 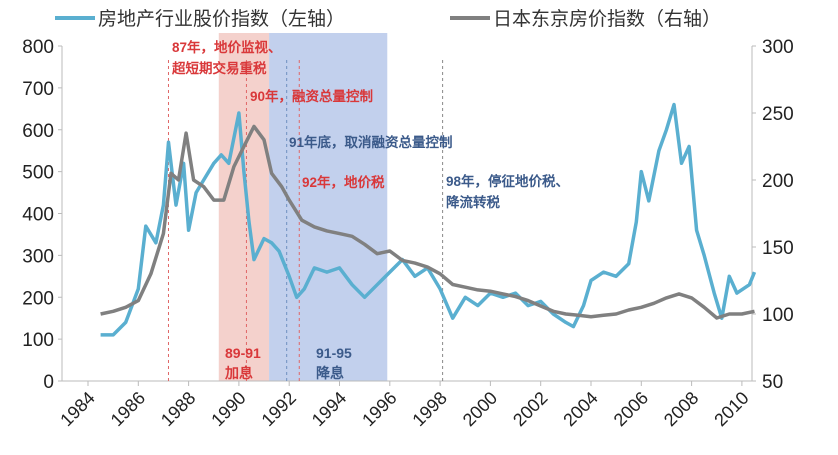 I want to click on y-left-tick-label: 400, so click(x=38, y=215).